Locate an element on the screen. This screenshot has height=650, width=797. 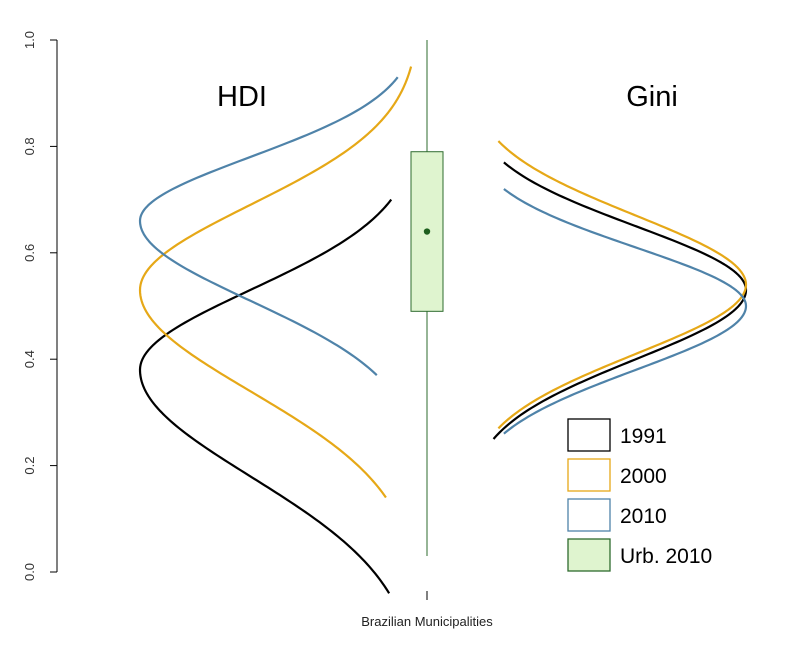
density-gini-2010 is located at coordinates (625, 311).